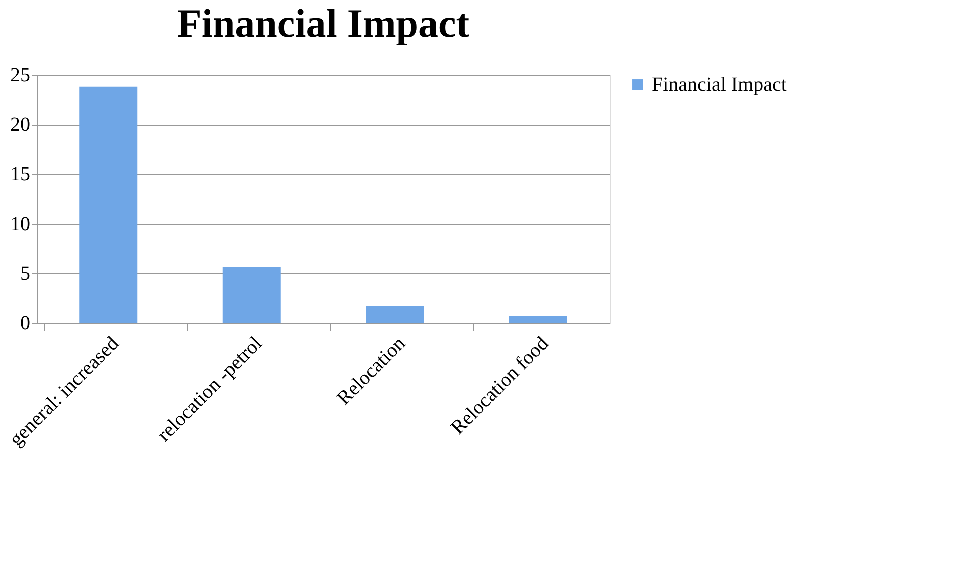 This screenshot has width=959, height=581. What do you see at coordinates (20, 224) in the screenshot?
I see `y-tick-label: 10` at bounding box center [20, 224].